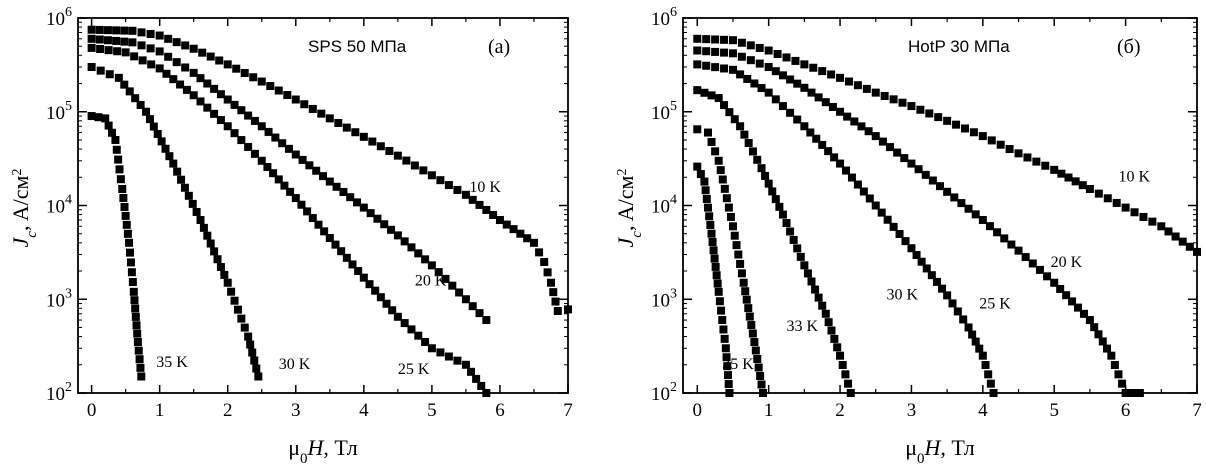 The width and height of the screenshot is (1206, 468). Describe the element at coordinates (499, 47) in the screenshot. I see `panel-a-letter: (a)` at that location.